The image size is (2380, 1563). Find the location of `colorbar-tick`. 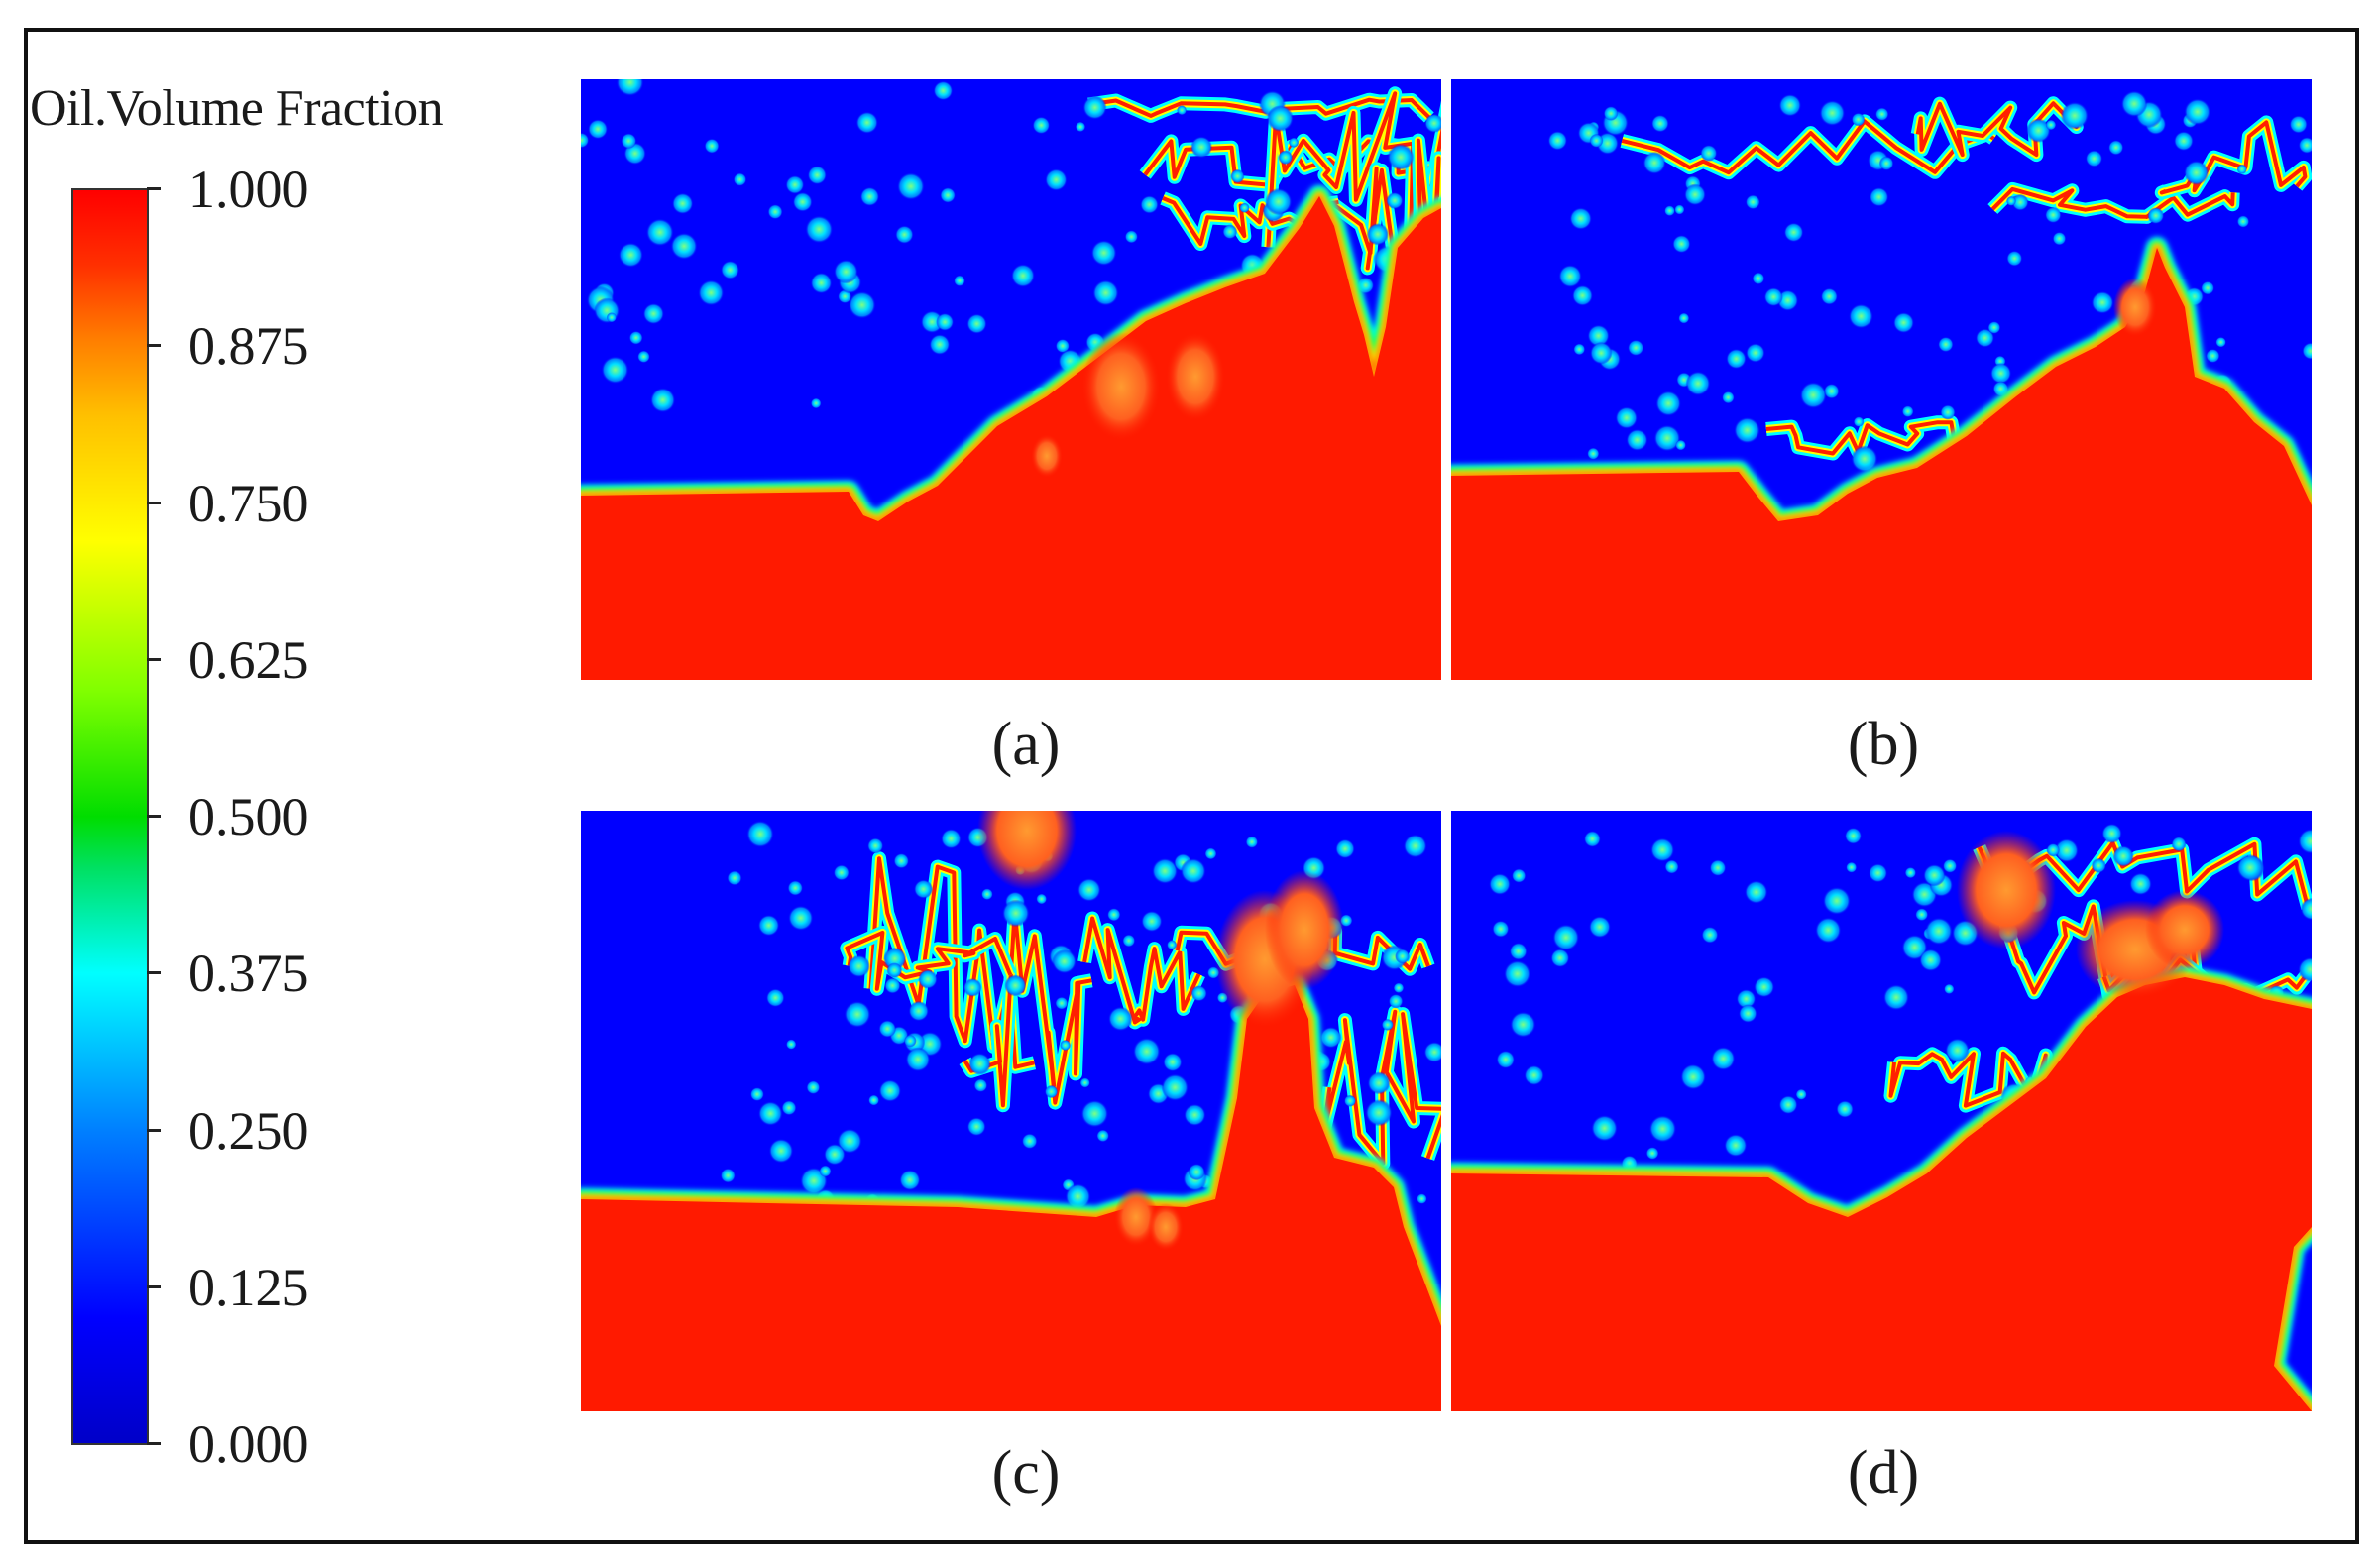

colorbar-tick is located at coordinates (154, 1130).